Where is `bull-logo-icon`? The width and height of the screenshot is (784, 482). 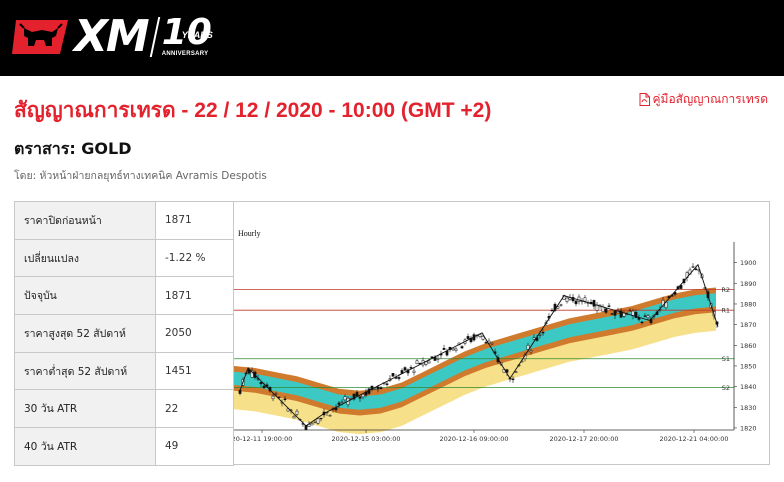 bull-logo-icon is located at coordinates (40, 37).